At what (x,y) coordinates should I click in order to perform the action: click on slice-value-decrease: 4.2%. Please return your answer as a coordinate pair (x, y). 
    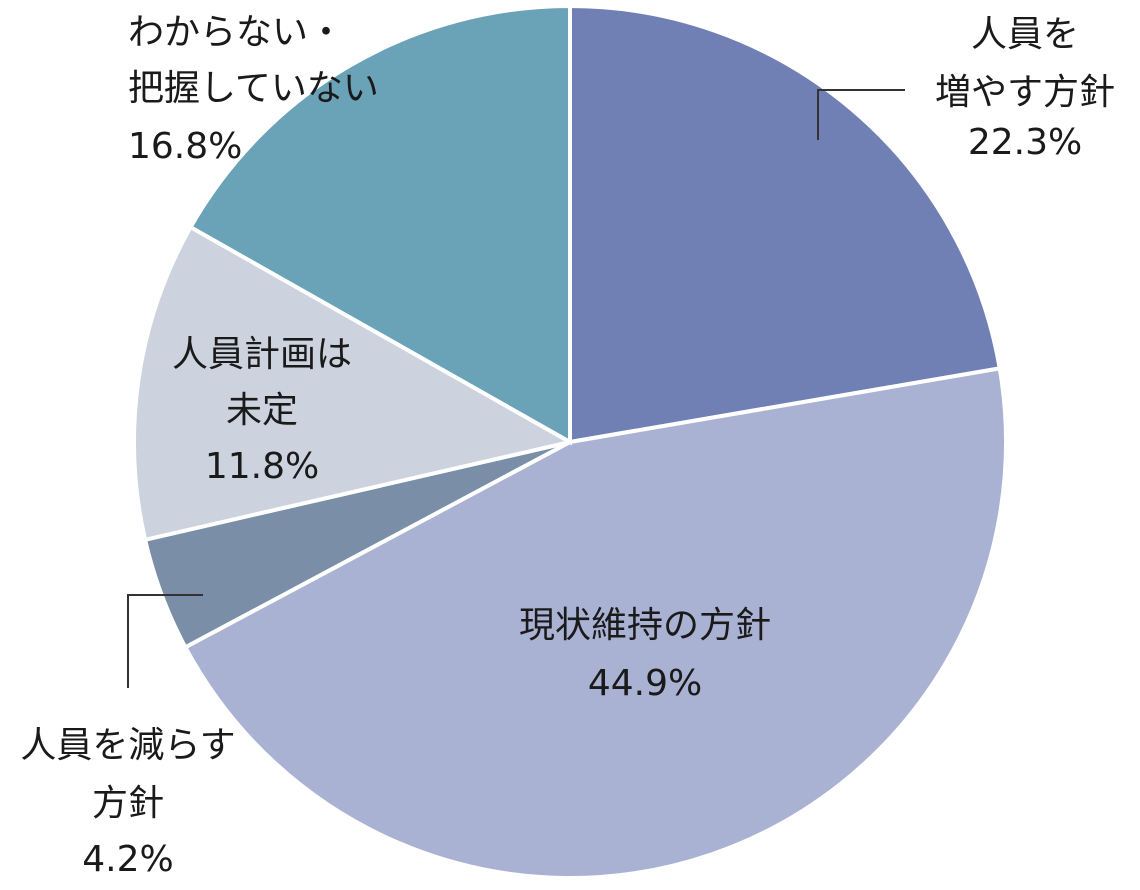
    Looking at the image, I should click on (127, 859).